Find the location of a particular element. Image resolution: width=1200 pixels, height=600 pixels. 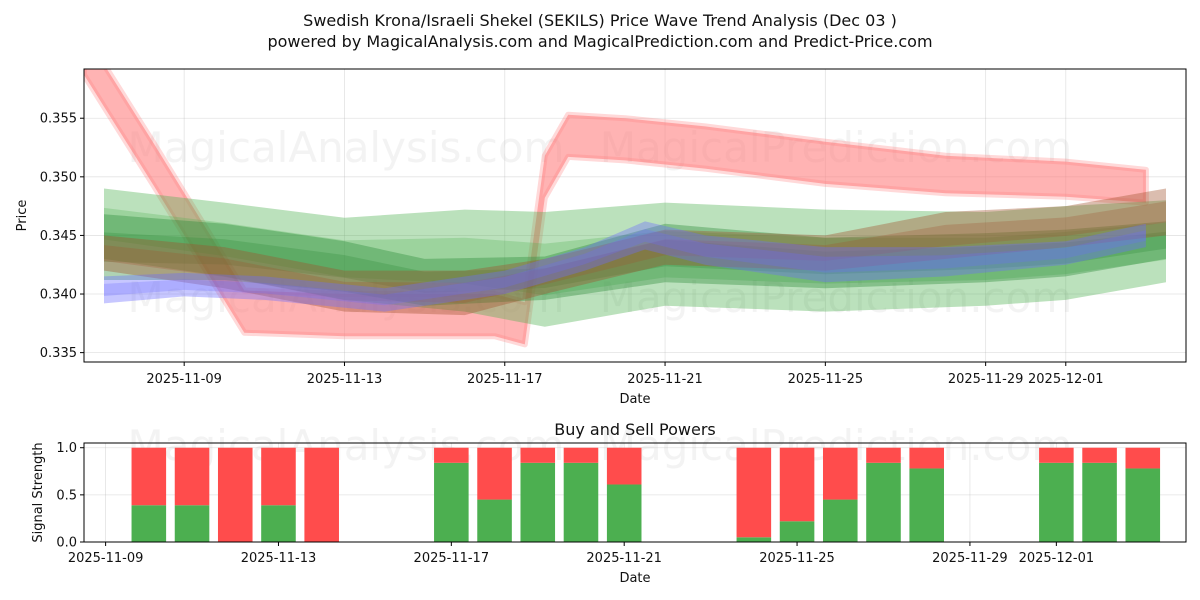

y-tick-label: 1.0 is located at coordinates (66, 448).